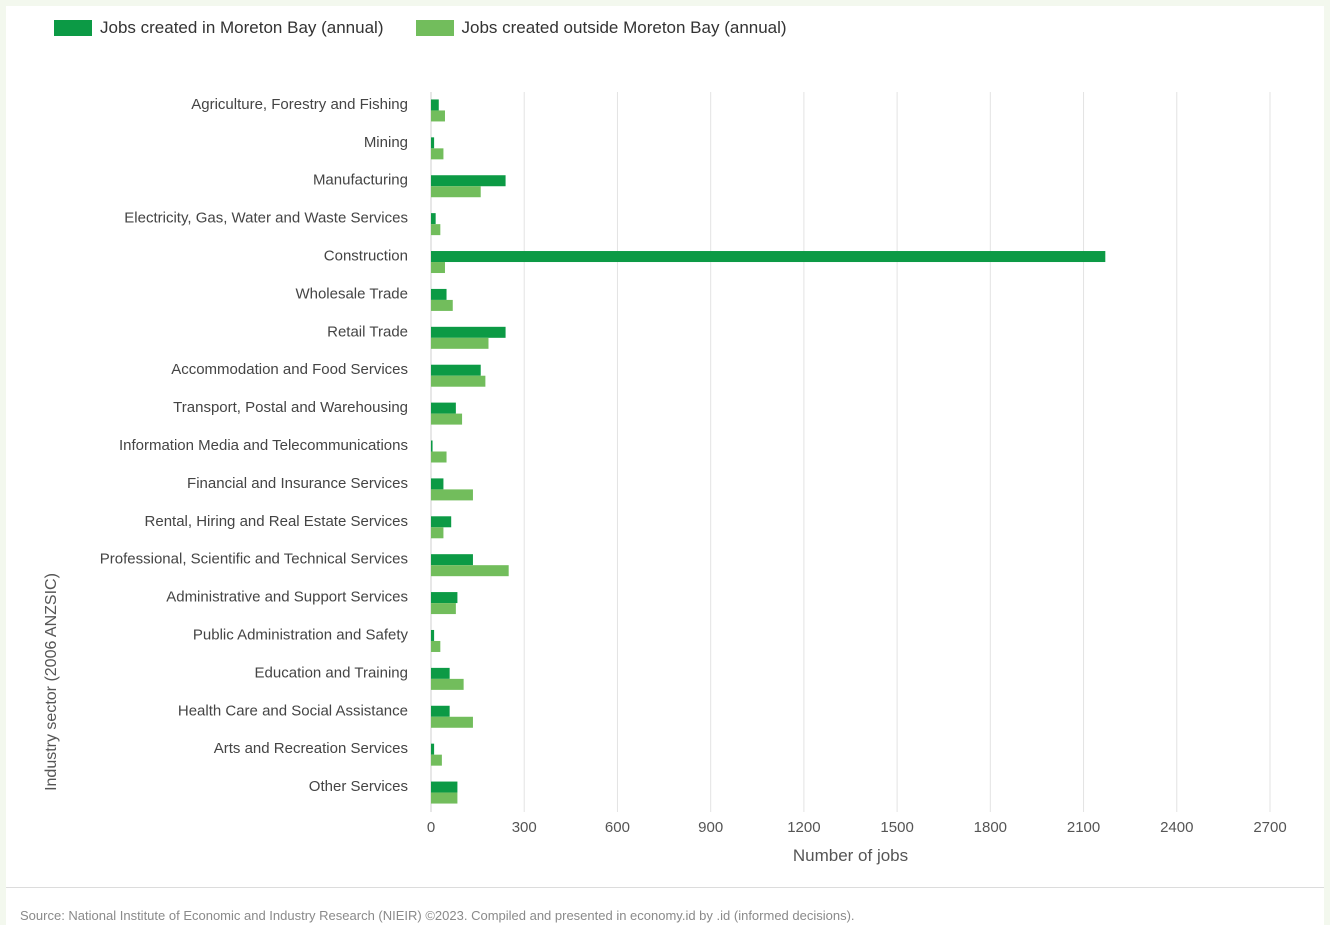 The image size is (1330, 925). Describe the element at coordinates (665, 887) in the screenshot. I see `footer-divider` at that location.